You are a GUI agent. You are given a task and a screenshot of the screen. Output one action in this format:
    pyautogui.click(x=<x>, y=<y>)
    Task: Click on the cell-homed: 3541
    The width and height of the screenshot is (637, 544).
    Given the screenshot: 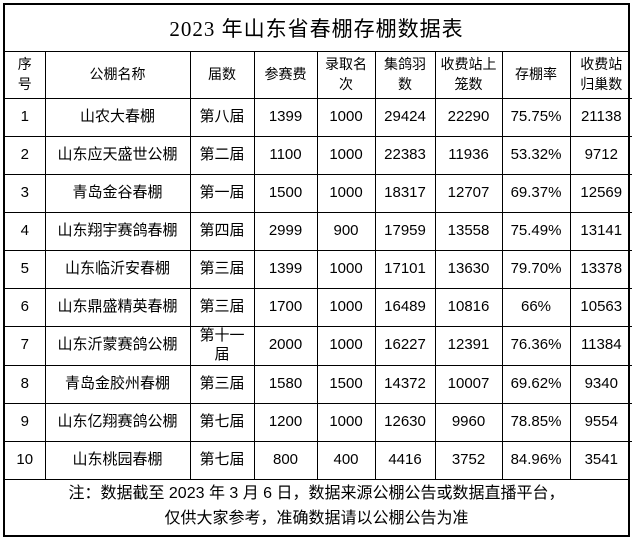 What is the action you would take?
    pyautogui.click(x=600, y=459)
    